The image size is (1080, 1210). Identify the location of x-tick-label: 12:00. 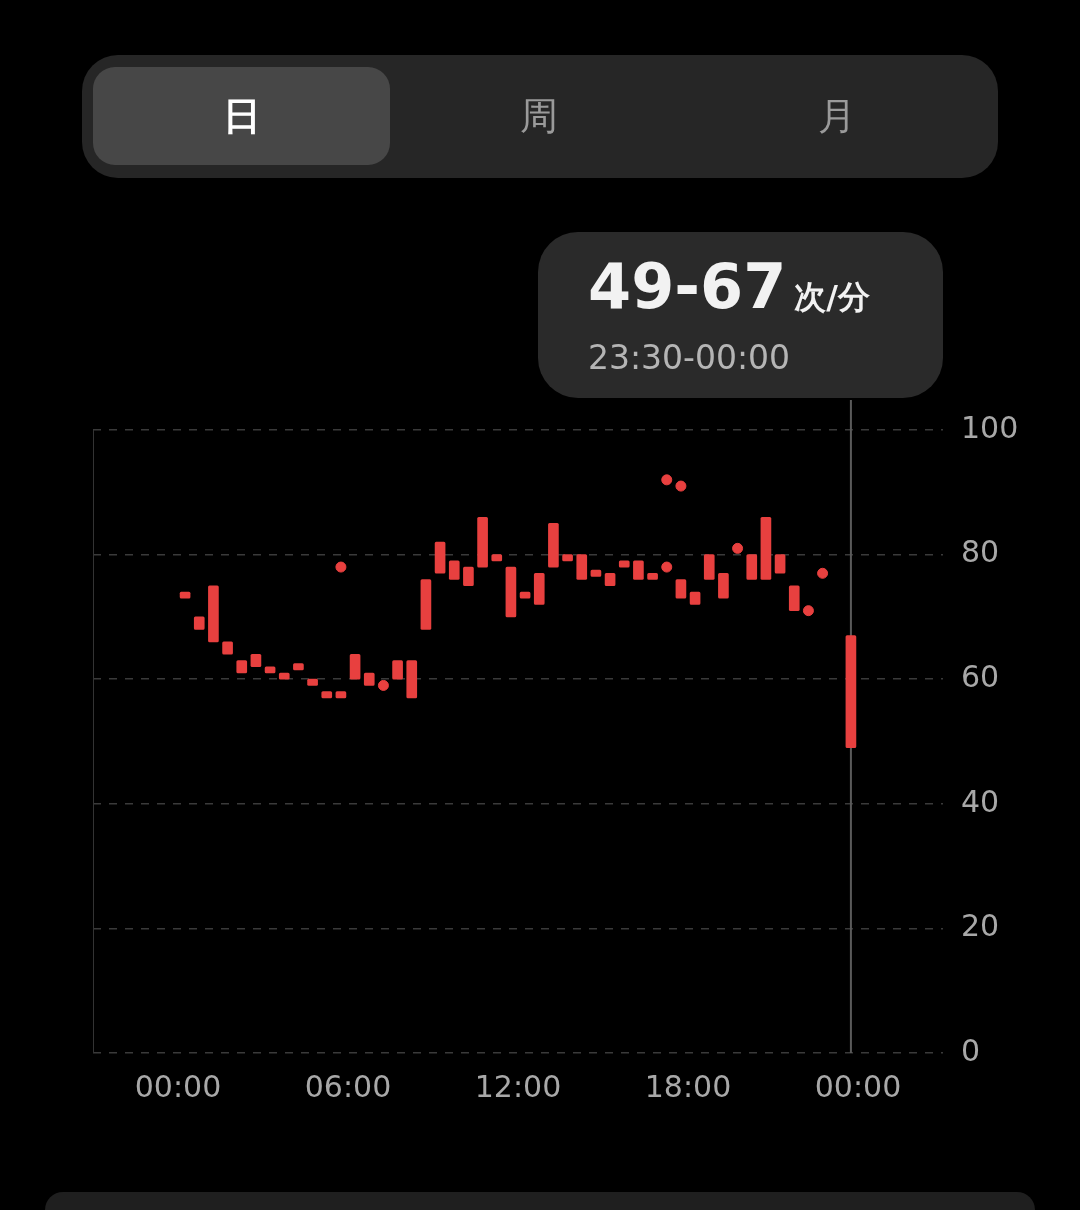
(518, 1086).